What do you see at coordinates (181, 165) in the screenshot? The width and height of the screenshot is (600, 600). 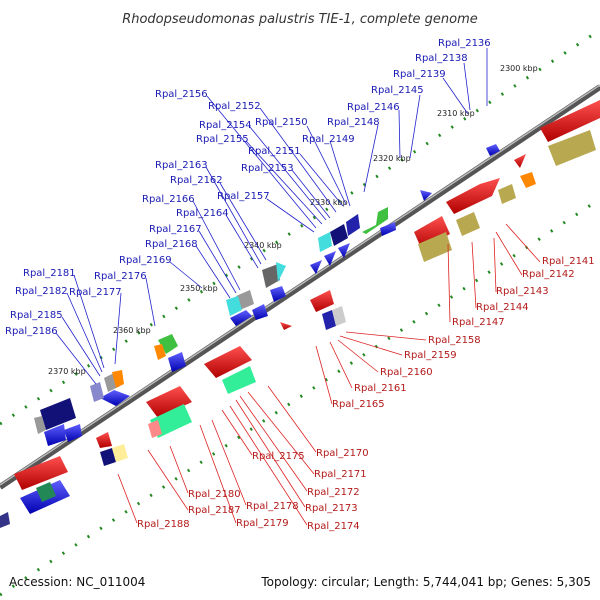 I see `gene-label: Rpal_2163` at bounding box center [181, 165].